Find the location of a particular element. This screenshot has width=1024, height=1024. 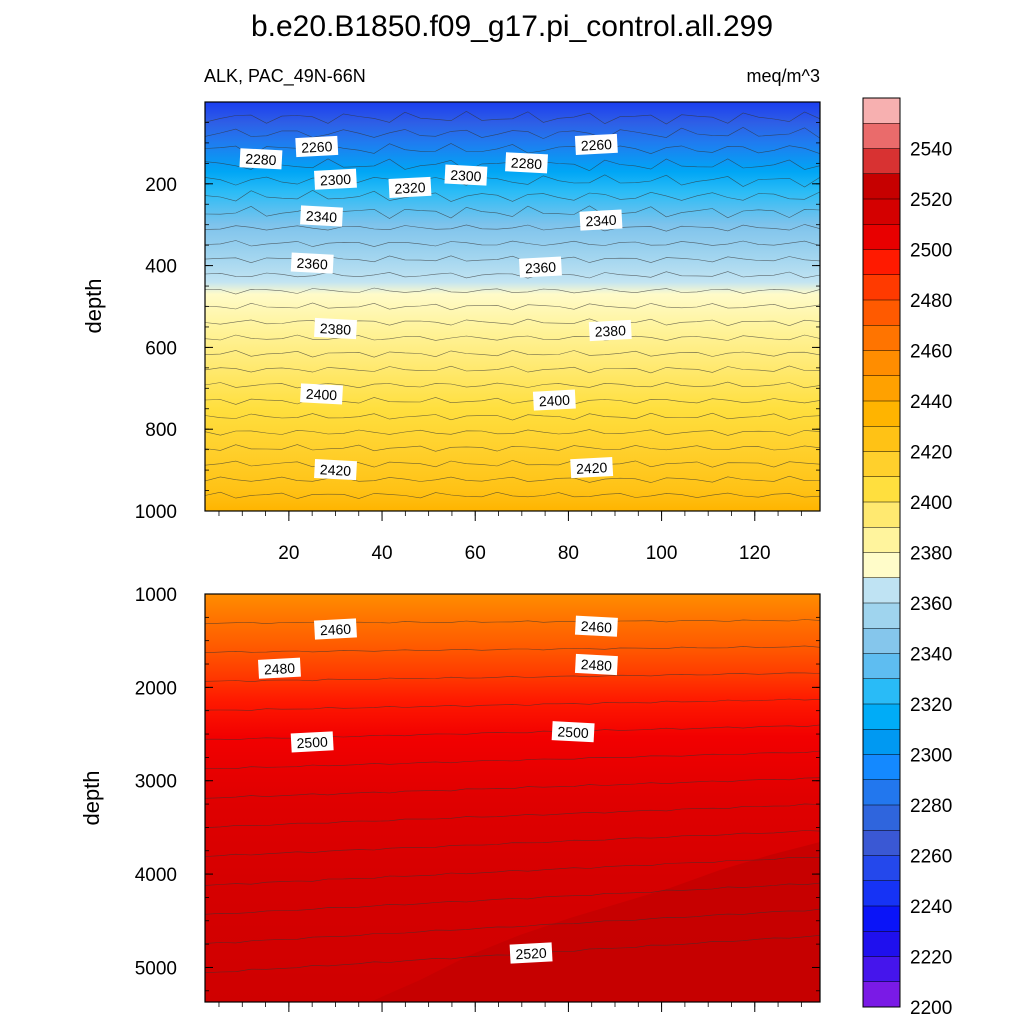

contour-label-text: 2260 is located at coordinates (596, 145).